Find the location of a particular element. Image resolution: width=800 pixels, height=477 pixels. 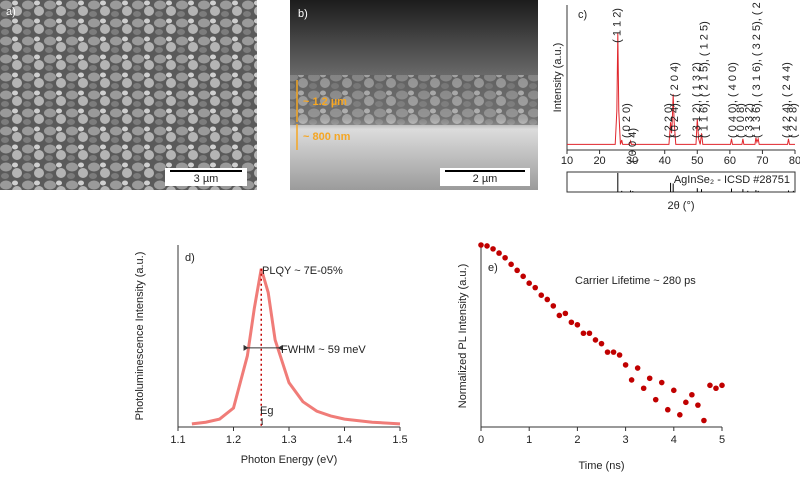

x-tick-label: 1.5 is located at coordinates (399, 440).